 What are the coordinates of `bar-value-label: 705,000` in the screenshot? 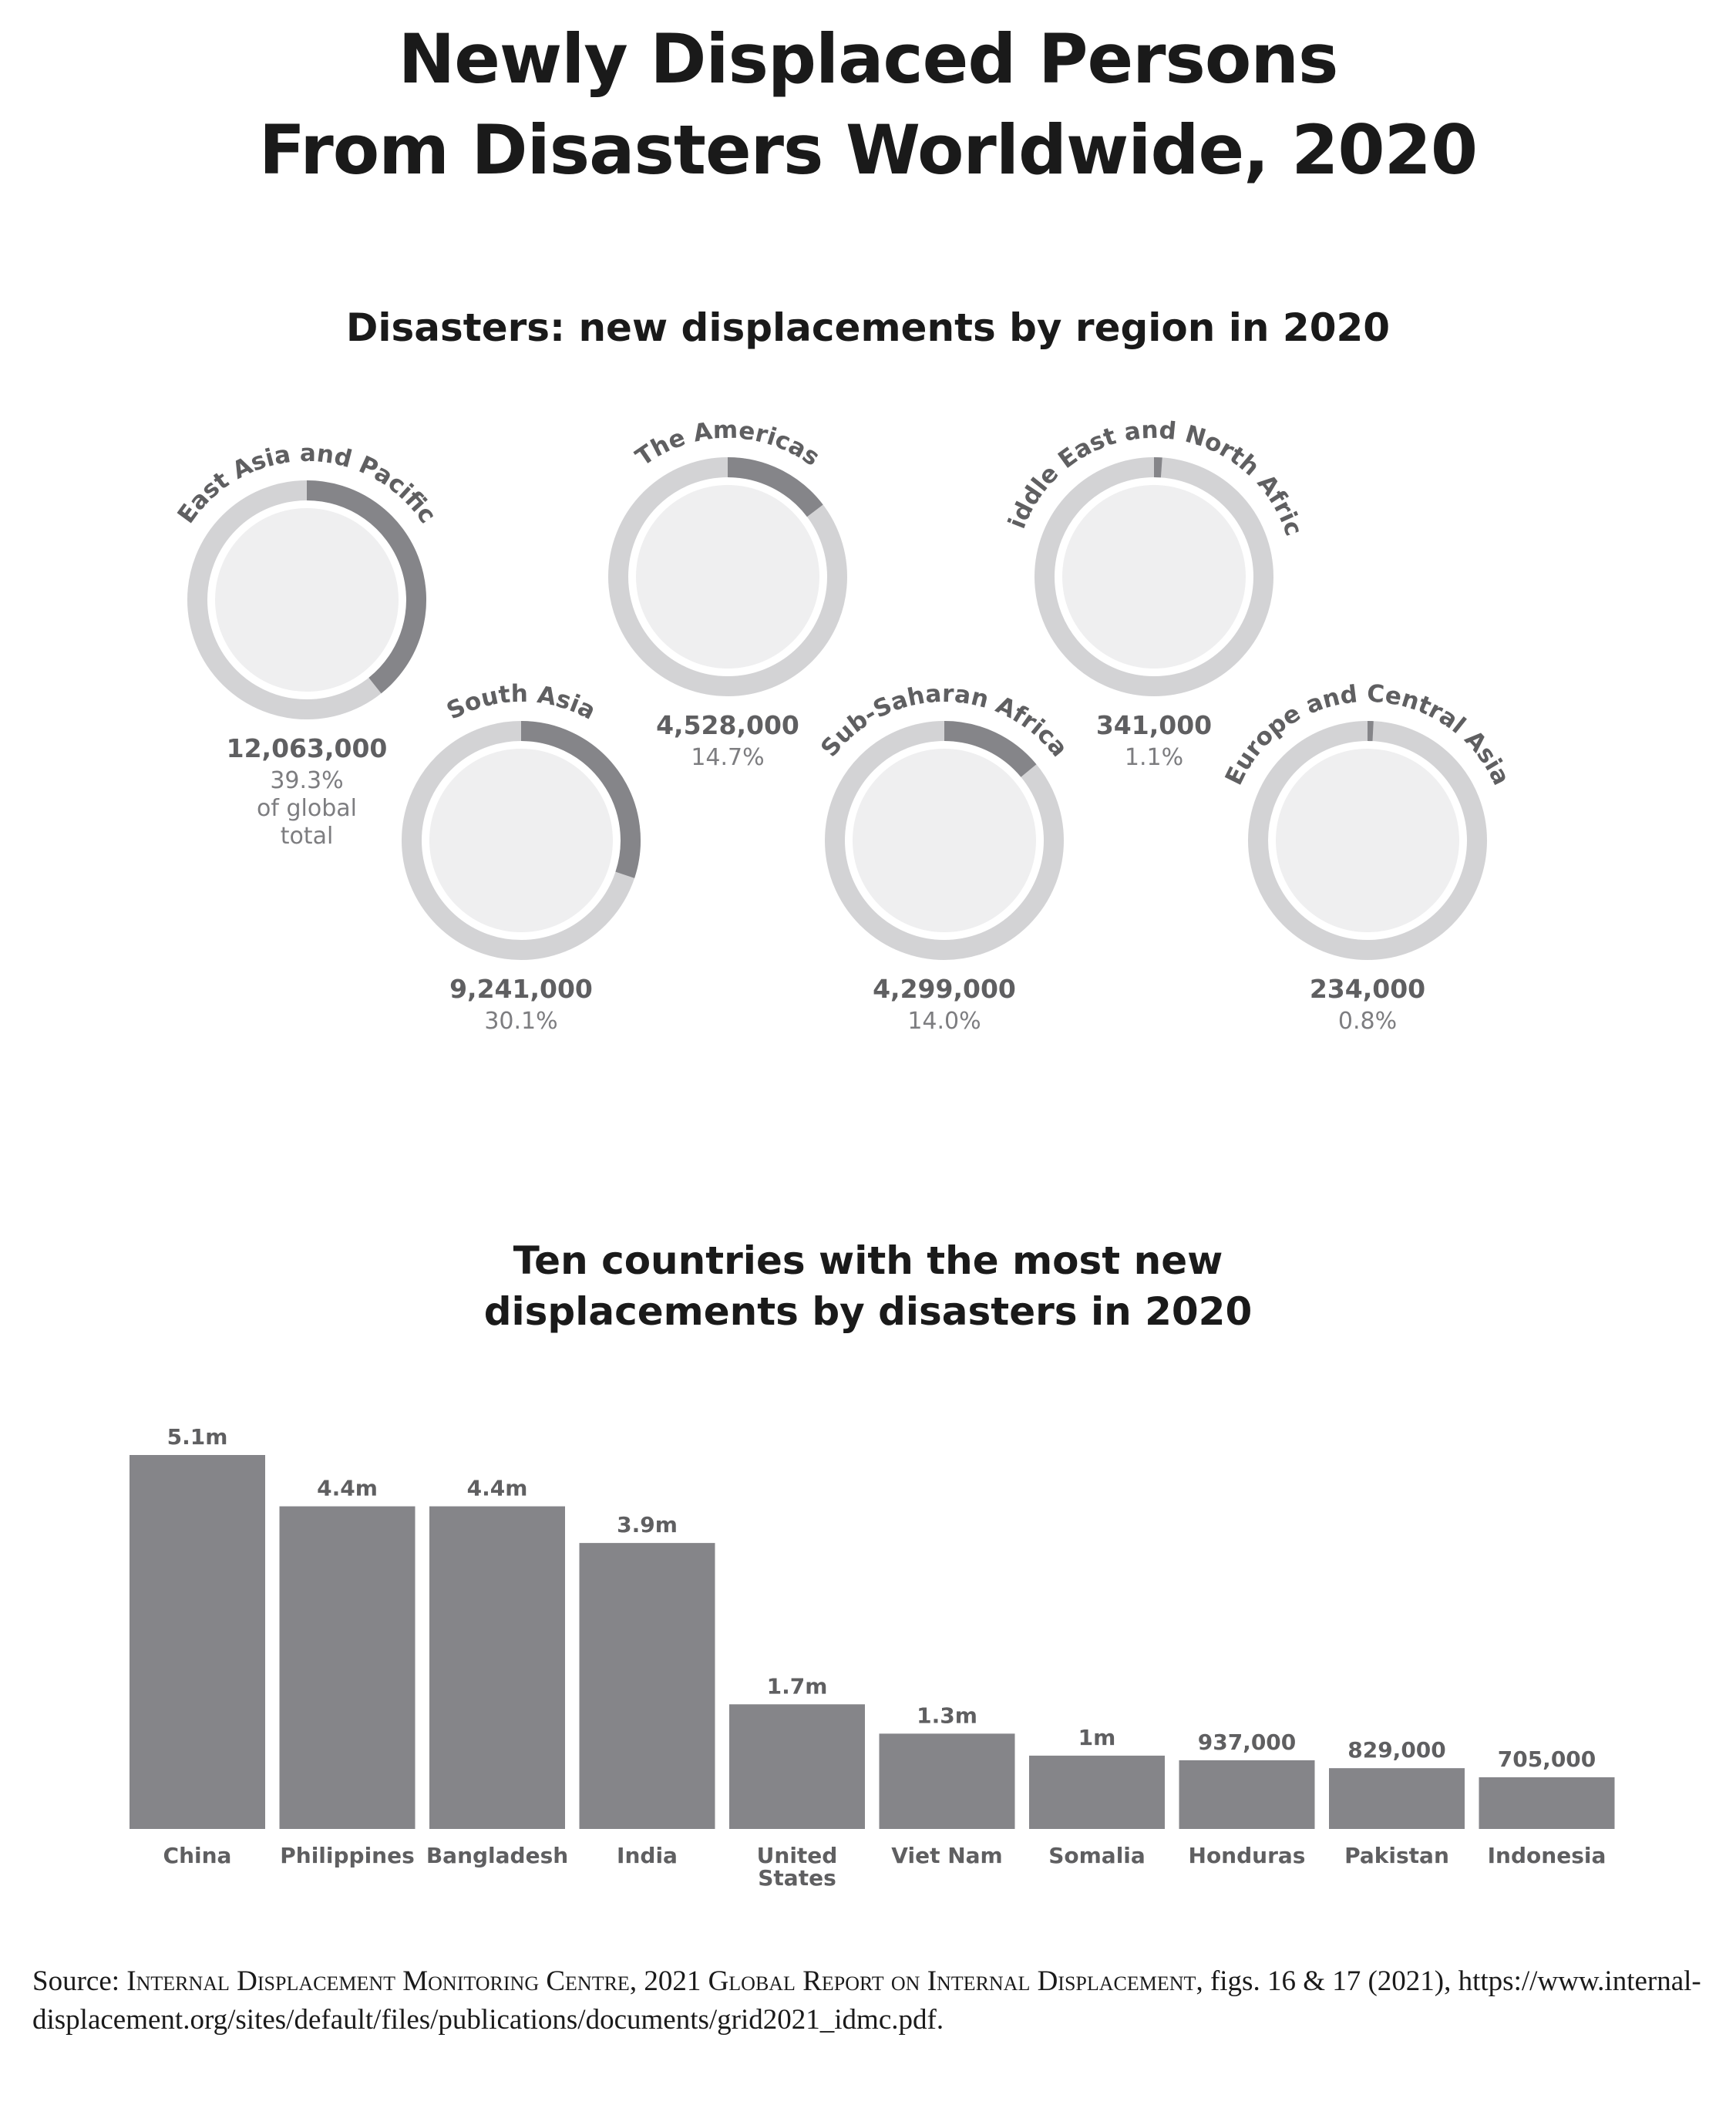 It's located at (1547, 1759).